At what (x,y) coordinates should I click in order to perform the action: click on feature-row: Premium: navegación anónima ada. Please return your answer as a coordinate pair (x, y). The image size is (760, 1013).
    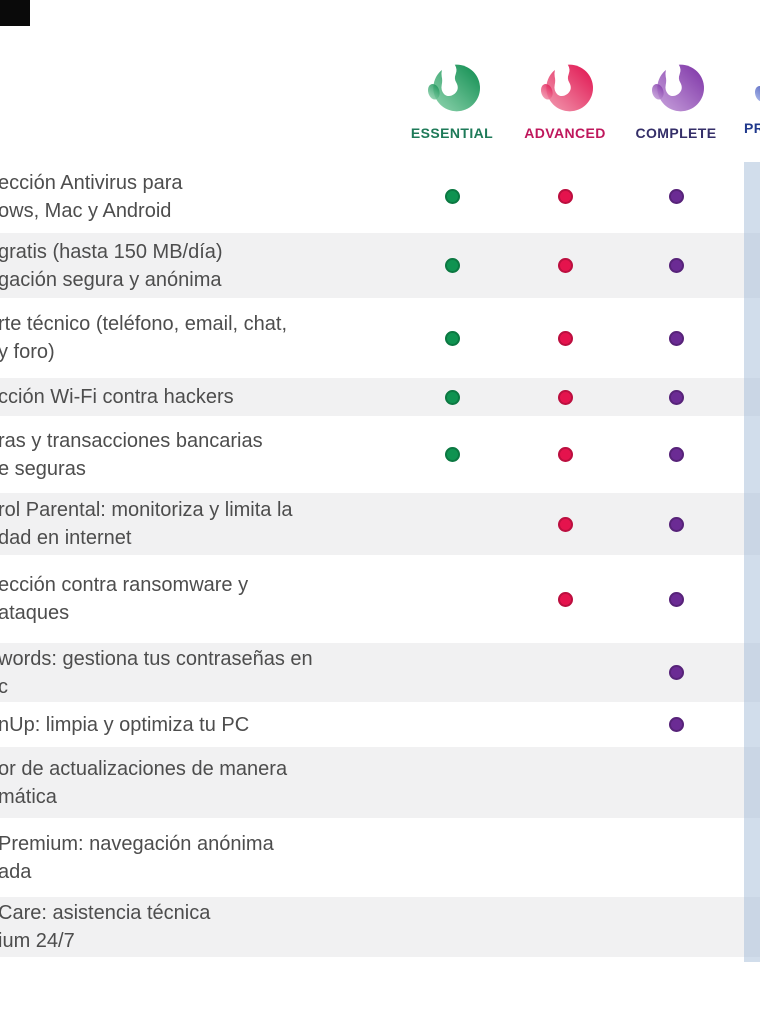
    Looking at the image, I should click on (380, 857).